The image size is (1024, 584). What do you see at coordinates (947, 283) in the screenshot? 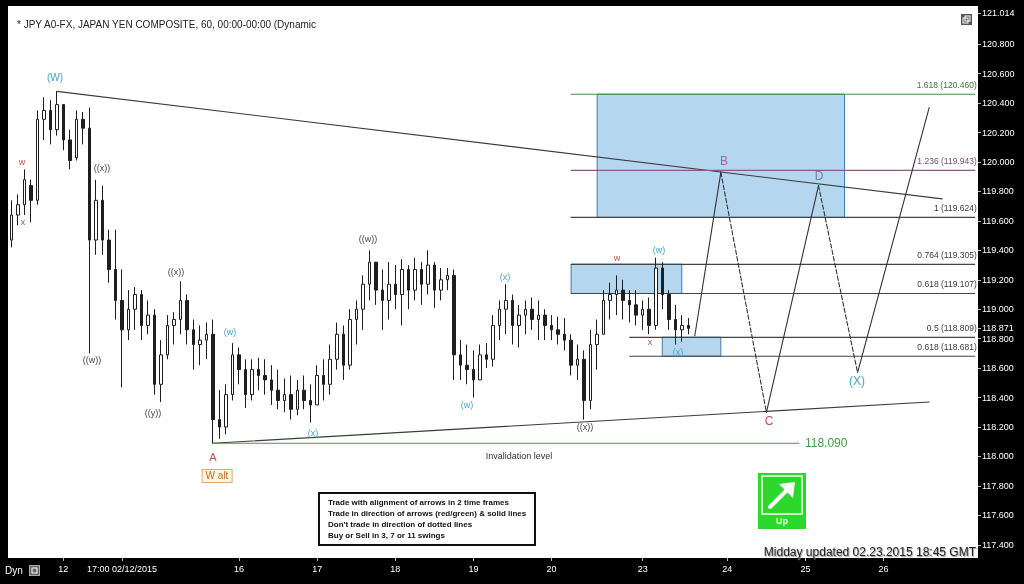
I see `series-label: 0.618 (119.107)` at bounding box center [947, 283].